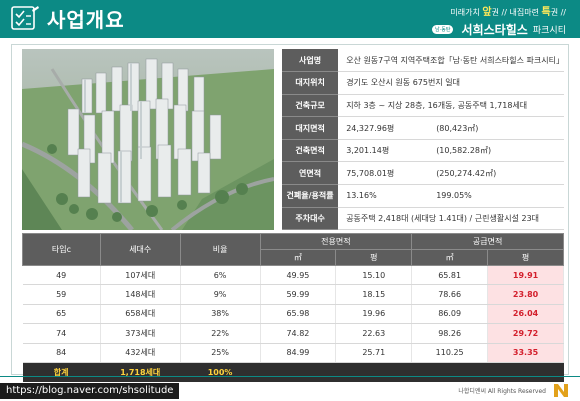  Describe the element at coordinates (220, 333) in the screenshot. I see `cell-ratio: 22%` at that location.